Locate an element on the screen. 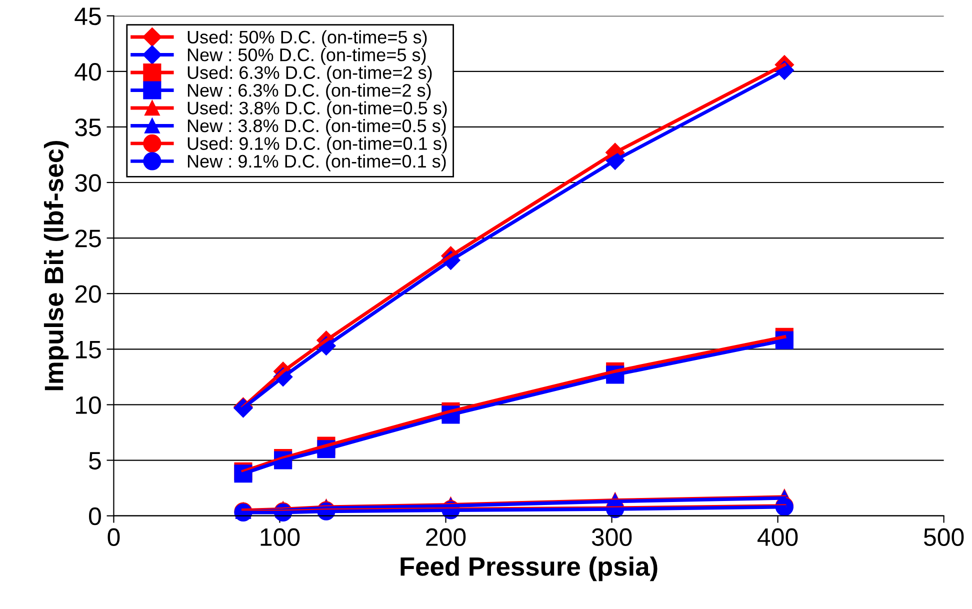  x-tick-label: 300 is located at coordinates (612, 537).